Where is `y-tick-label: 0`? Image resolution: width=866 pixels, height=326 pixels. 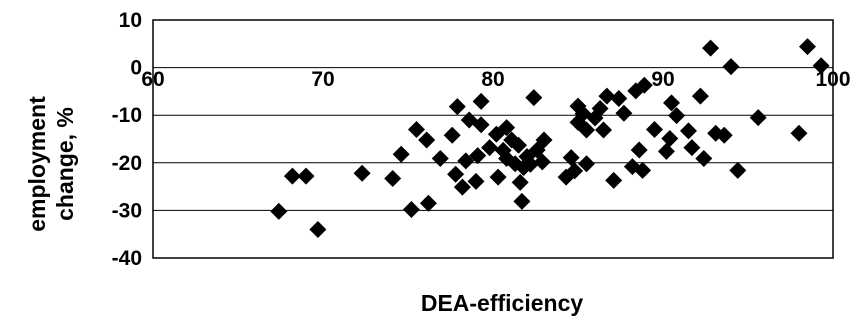
y-tick-label: 0 is located at coordinates (136, 68).